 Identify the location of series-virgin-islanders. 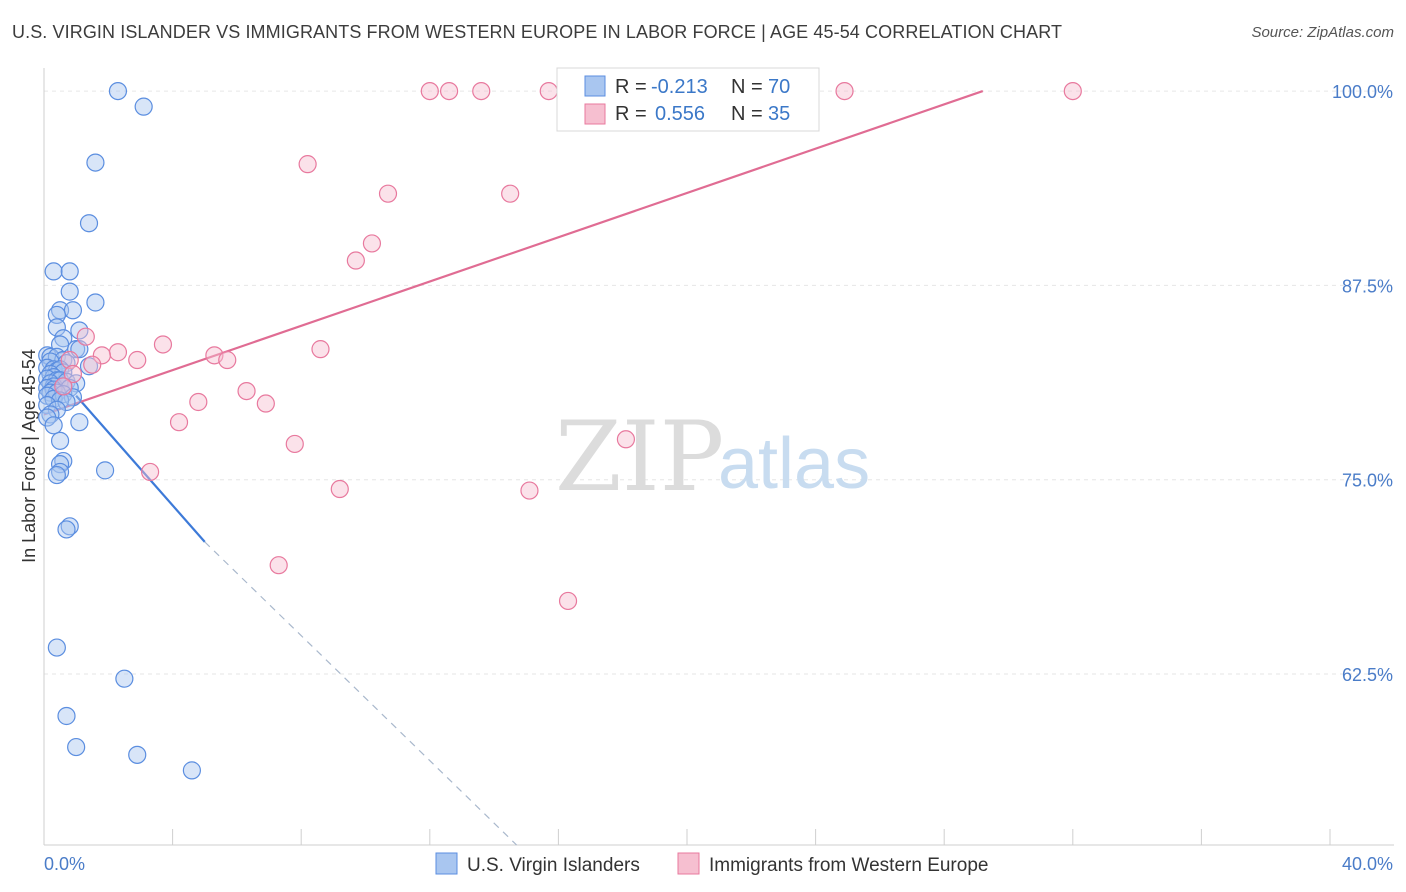
(119, 430).